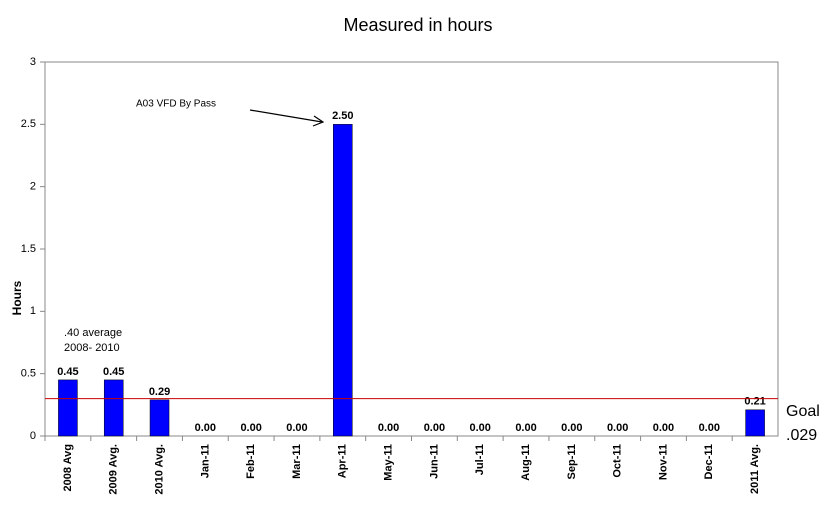  I want to click on chart-title: Measured in hours, so click(417, 25).